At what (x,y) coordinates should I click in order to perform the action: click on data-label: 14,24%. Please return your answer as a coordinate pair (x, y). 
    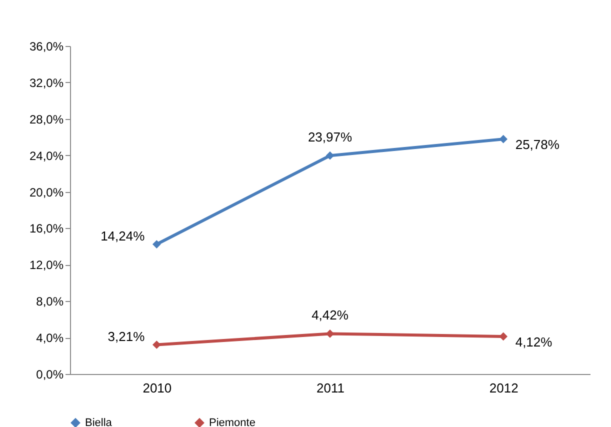
    Looking at the image, I should click on (123, 236).